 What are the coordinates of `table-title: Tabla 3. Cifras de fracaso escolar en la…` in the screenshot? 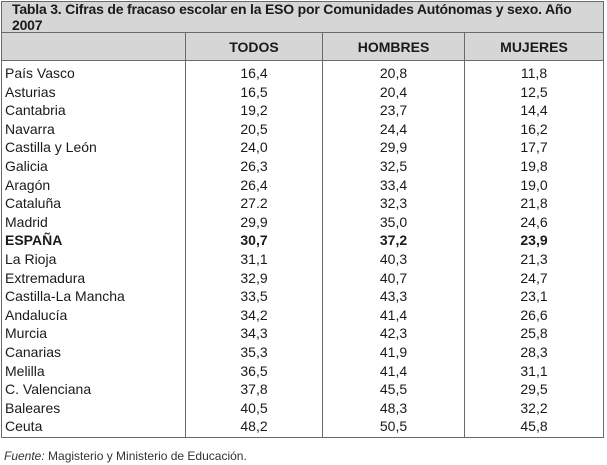 It's located at (302, 17).